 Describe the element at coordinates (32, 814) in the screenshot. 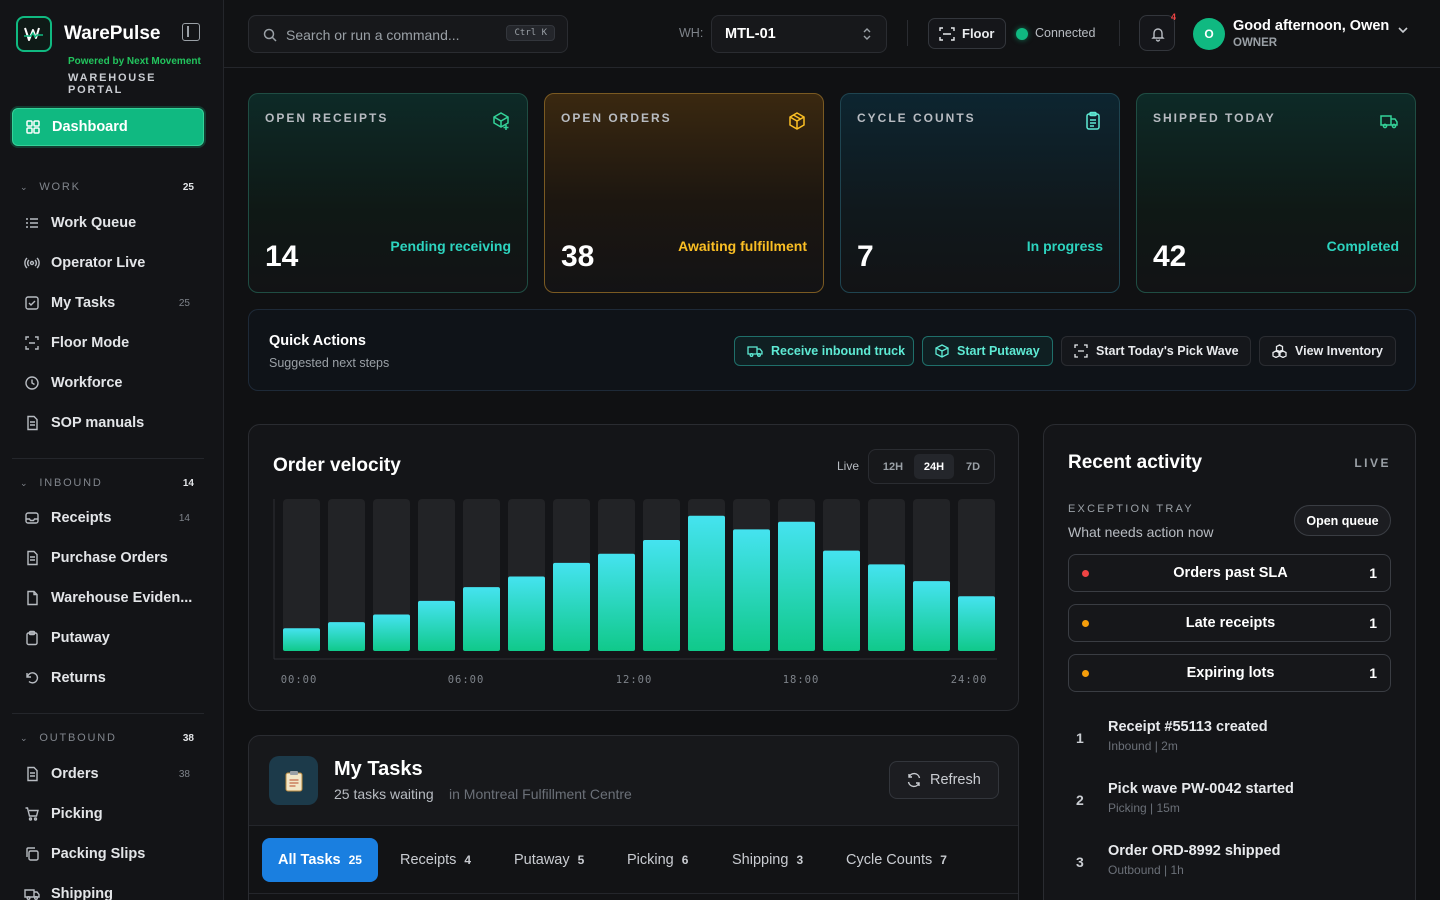

I see `cart-icon` at that location.